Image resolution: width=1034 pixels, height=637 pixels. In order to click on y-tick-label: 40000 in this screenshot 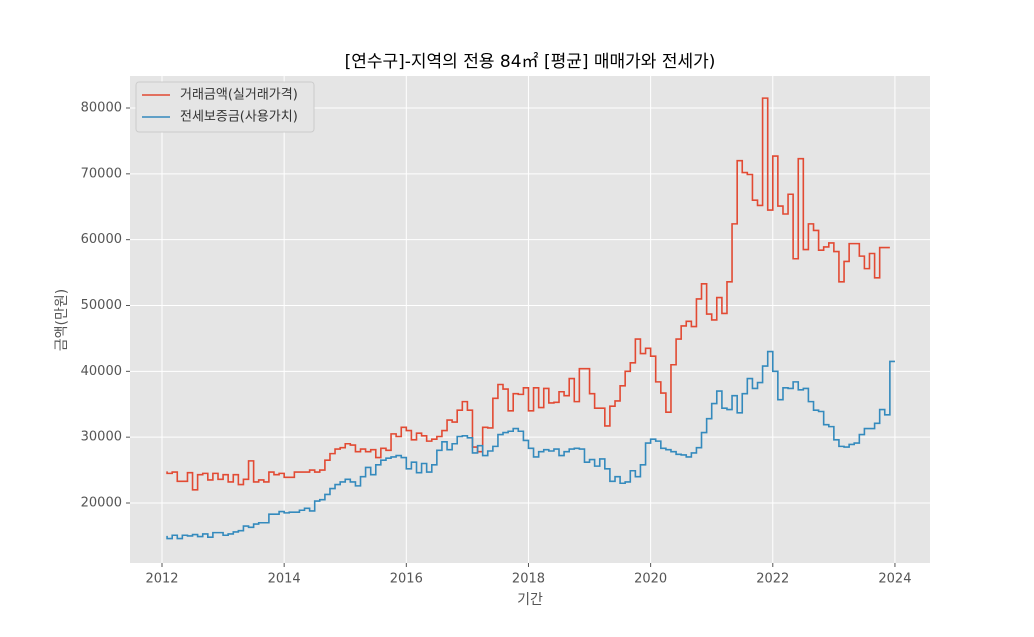, I will do `click(101, 371)`.